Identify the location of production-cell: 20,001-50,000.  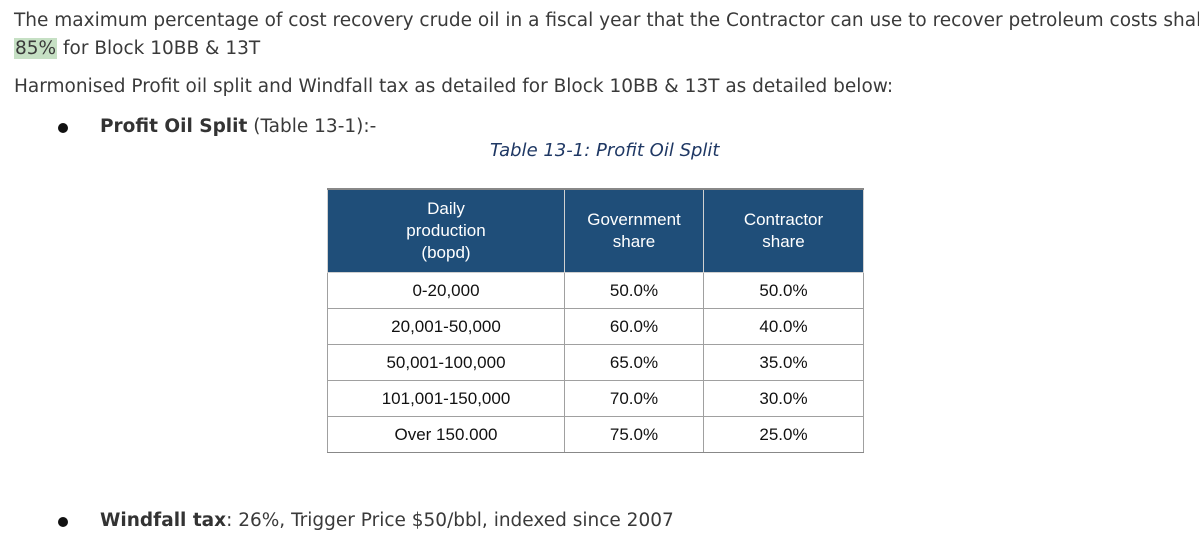
(446, 326).